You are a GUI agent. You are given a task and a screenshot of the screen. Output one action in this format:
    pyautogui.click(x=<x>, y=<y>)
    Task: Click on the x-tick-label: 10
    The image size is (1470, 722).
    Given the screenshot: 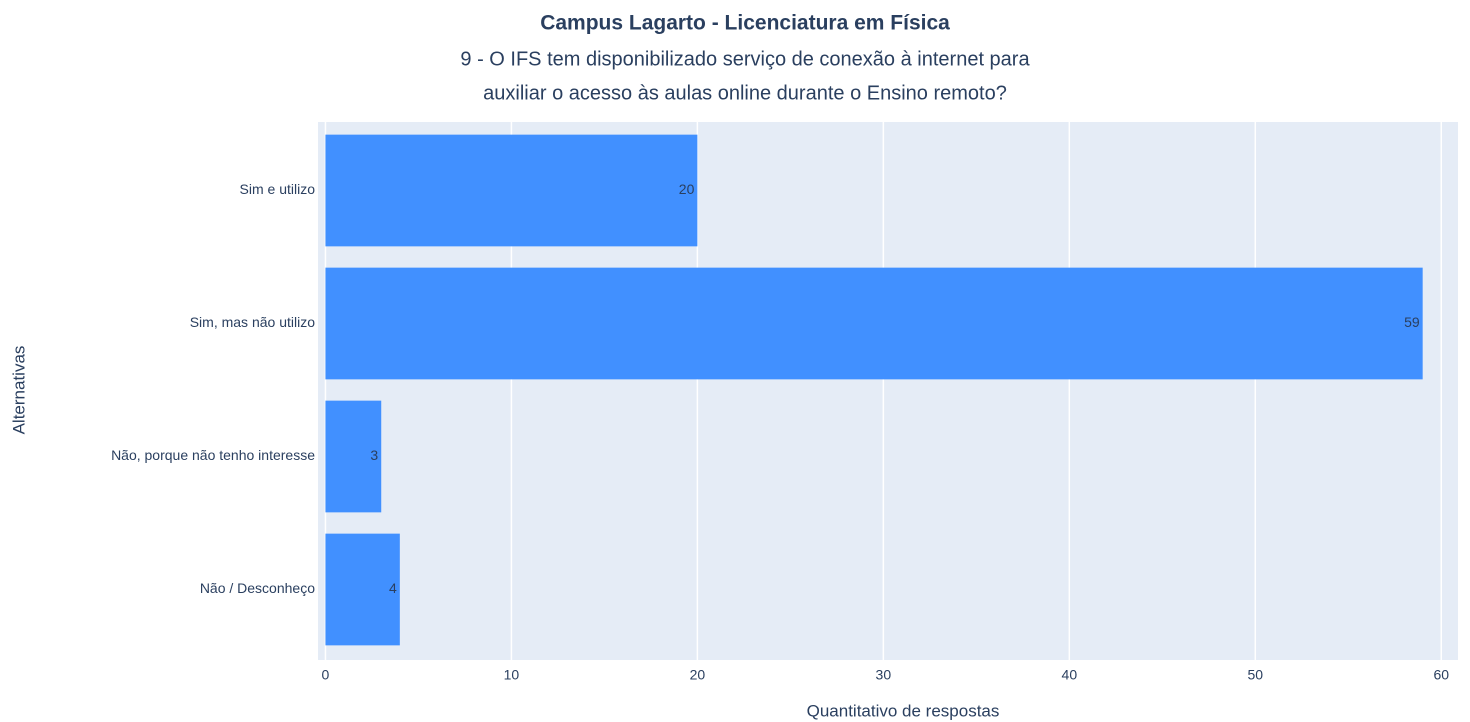 What is the action you would take?
    pyautogui.click(x=512, y=675)
    